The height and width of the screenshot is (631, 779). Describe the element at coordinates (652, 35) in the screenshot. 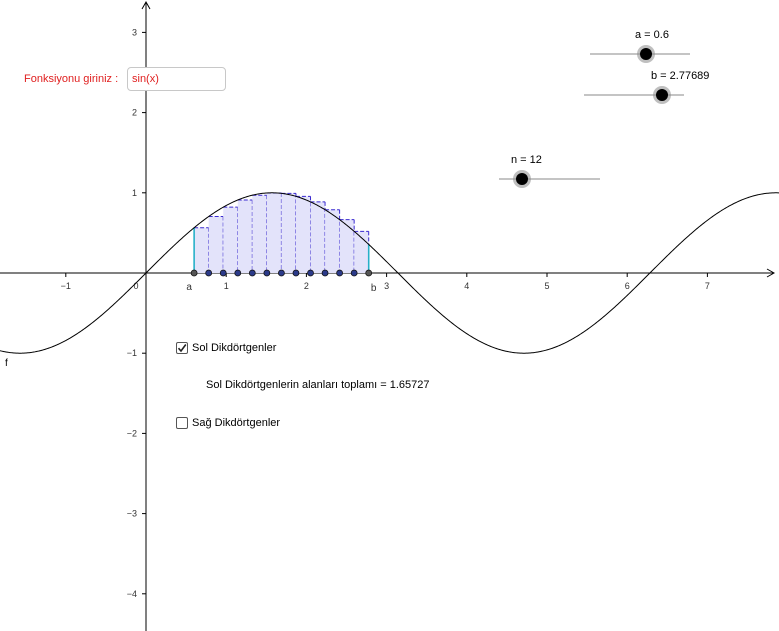

I see `slider-a-label: a = 0.6` at that location.